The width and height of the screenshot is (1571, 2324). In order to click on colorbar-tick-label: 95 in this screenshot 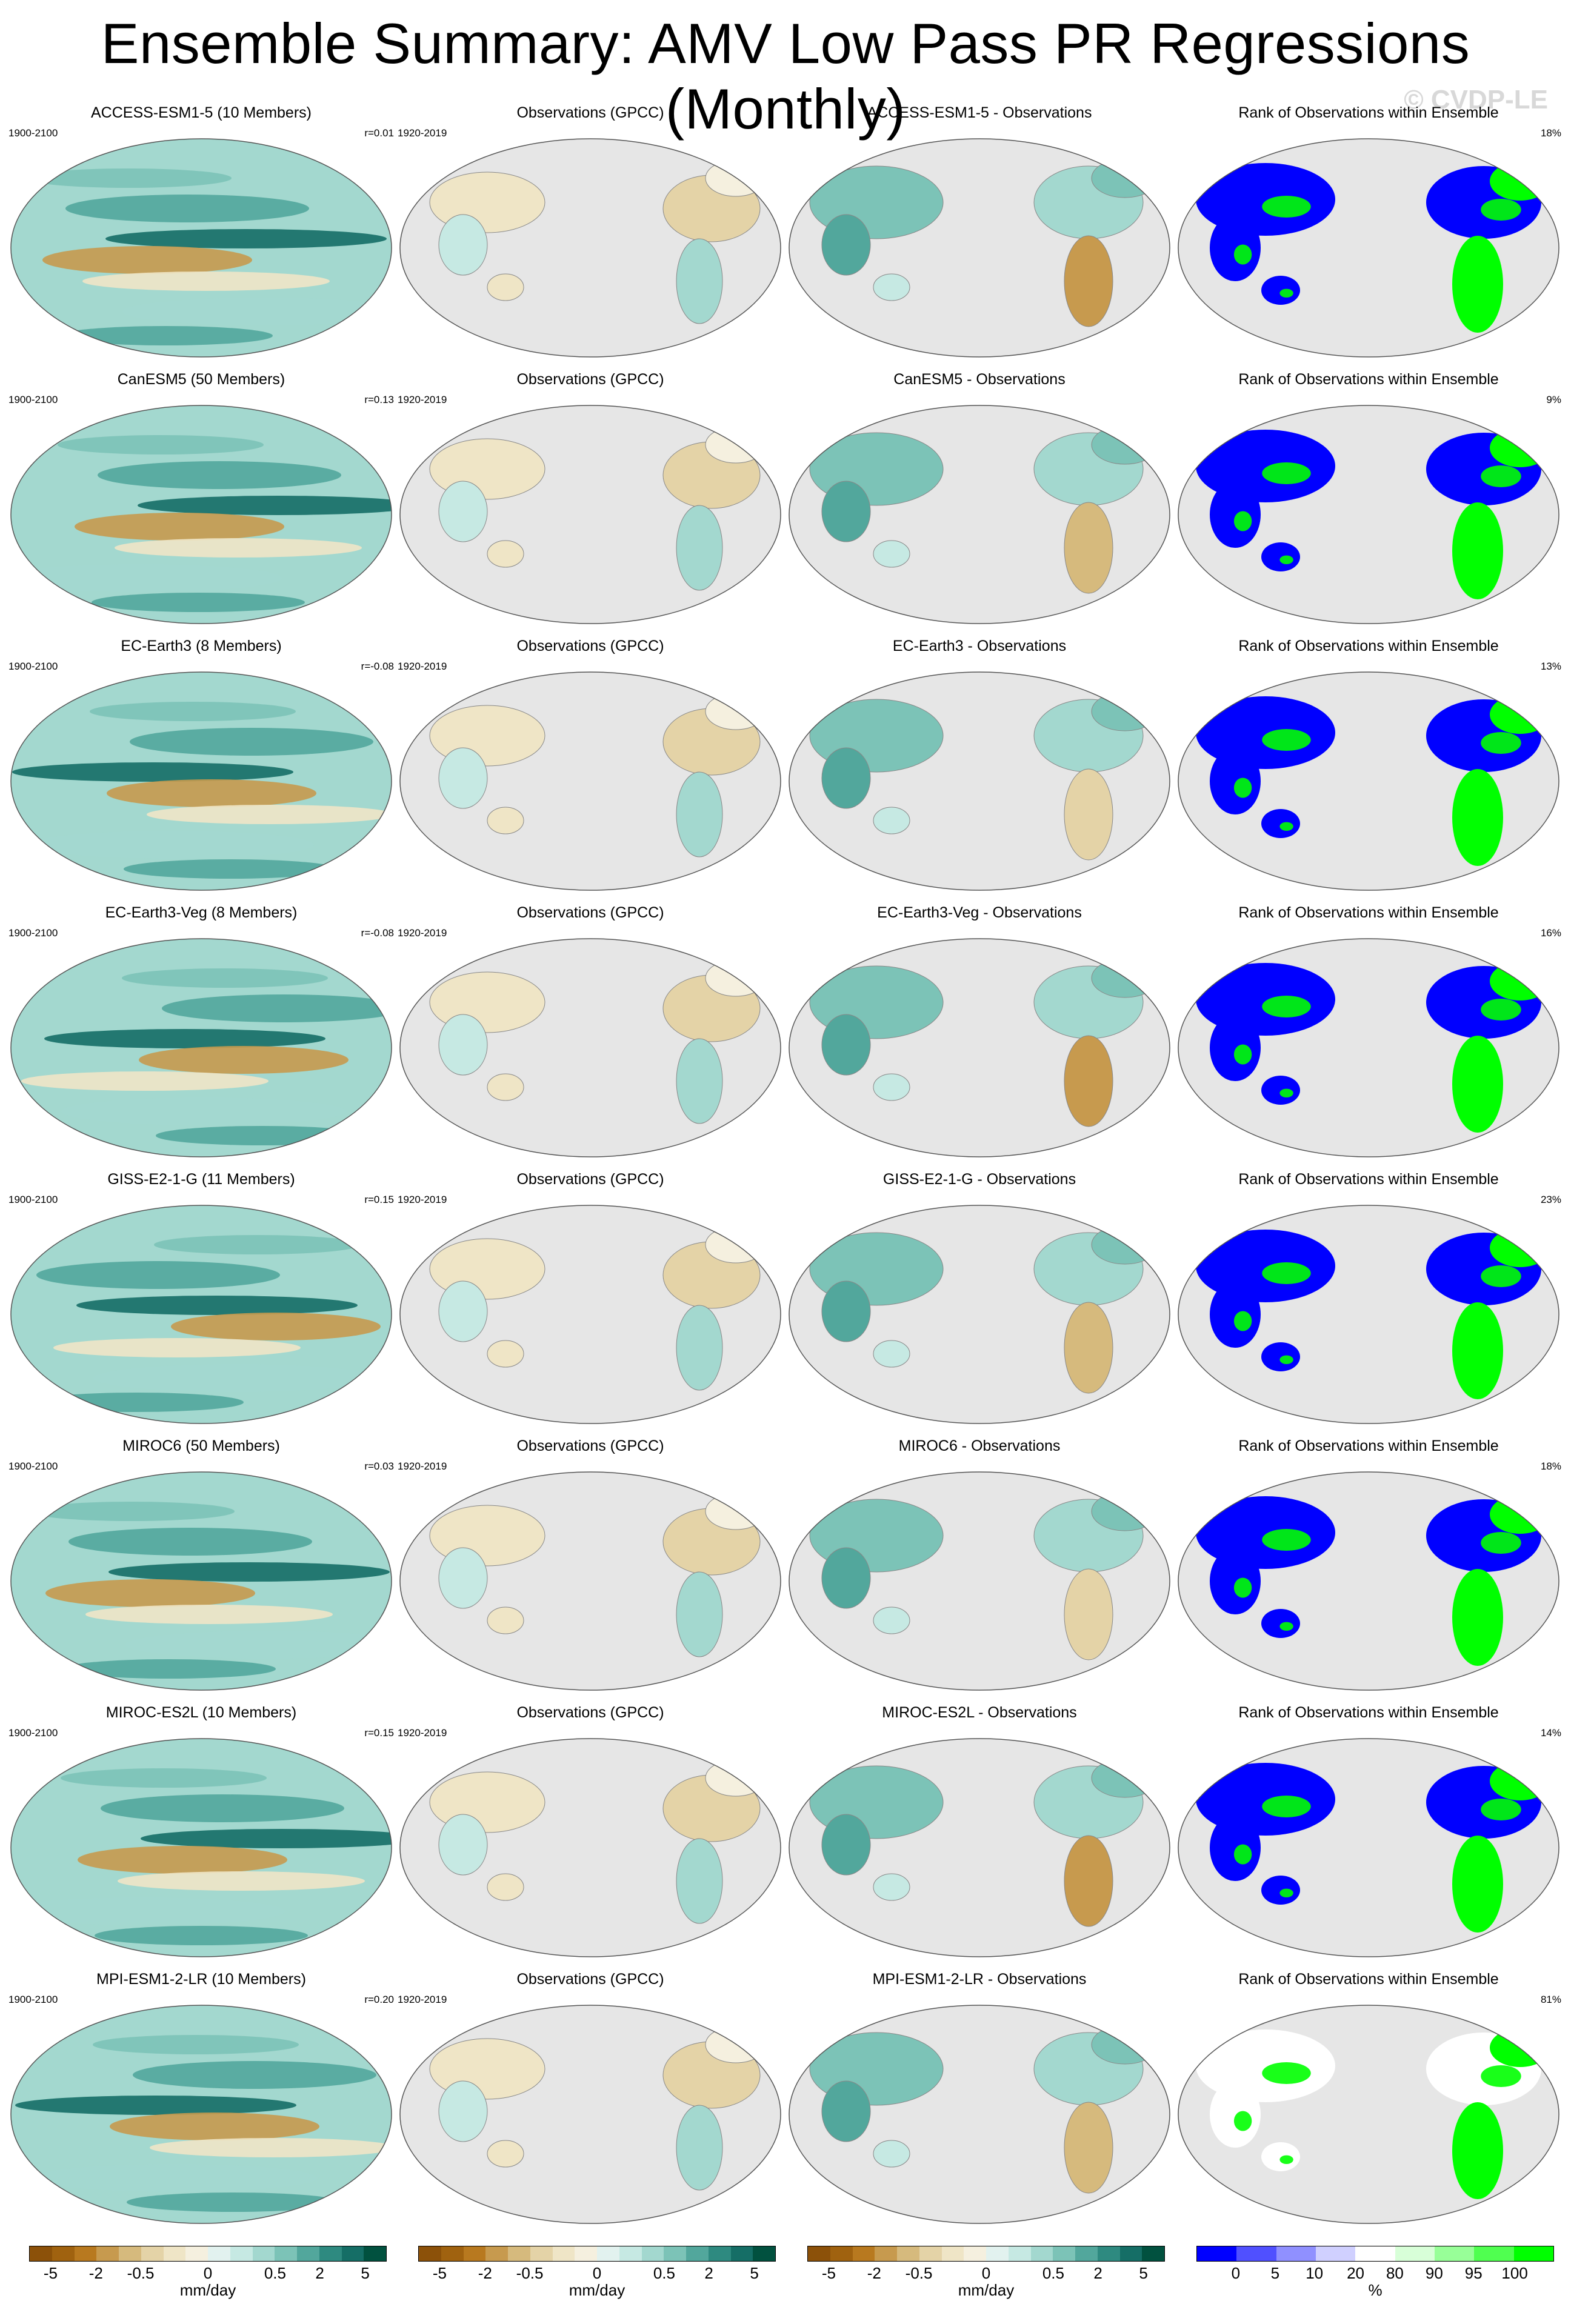, I will do `click(1473, 2273)`.